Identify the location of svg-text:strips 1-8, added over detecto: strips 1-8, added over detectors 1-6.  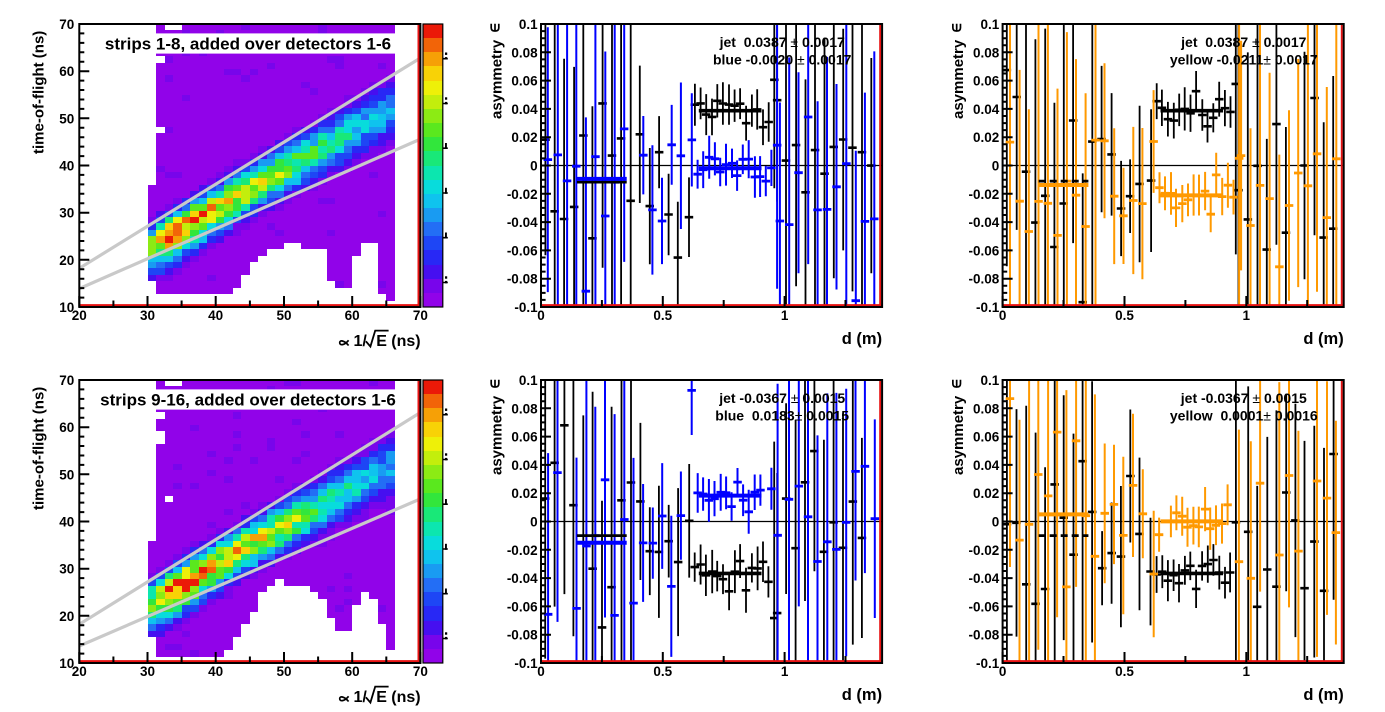
(248, 43).